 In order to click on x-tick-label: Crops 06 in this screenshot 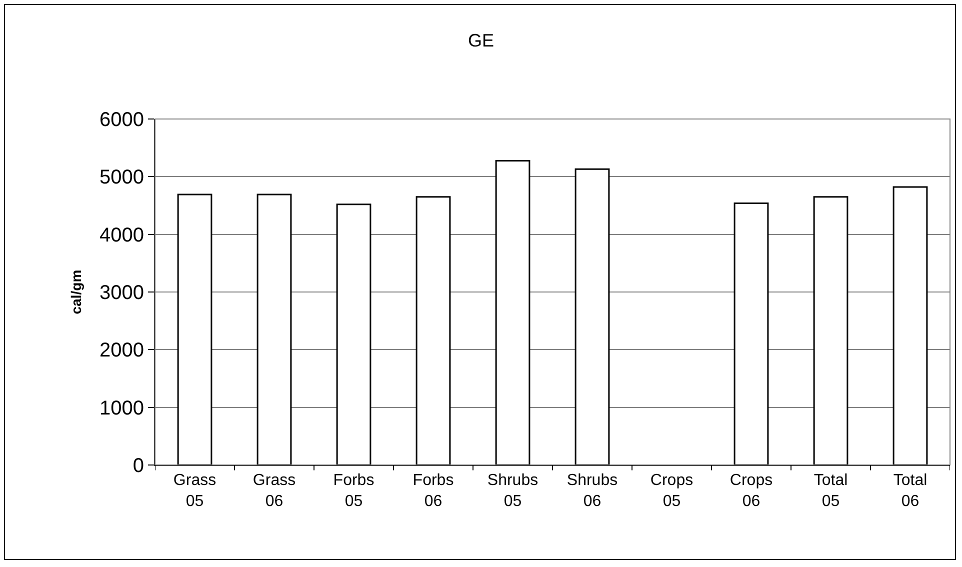, I will do `click(751, 491)`.